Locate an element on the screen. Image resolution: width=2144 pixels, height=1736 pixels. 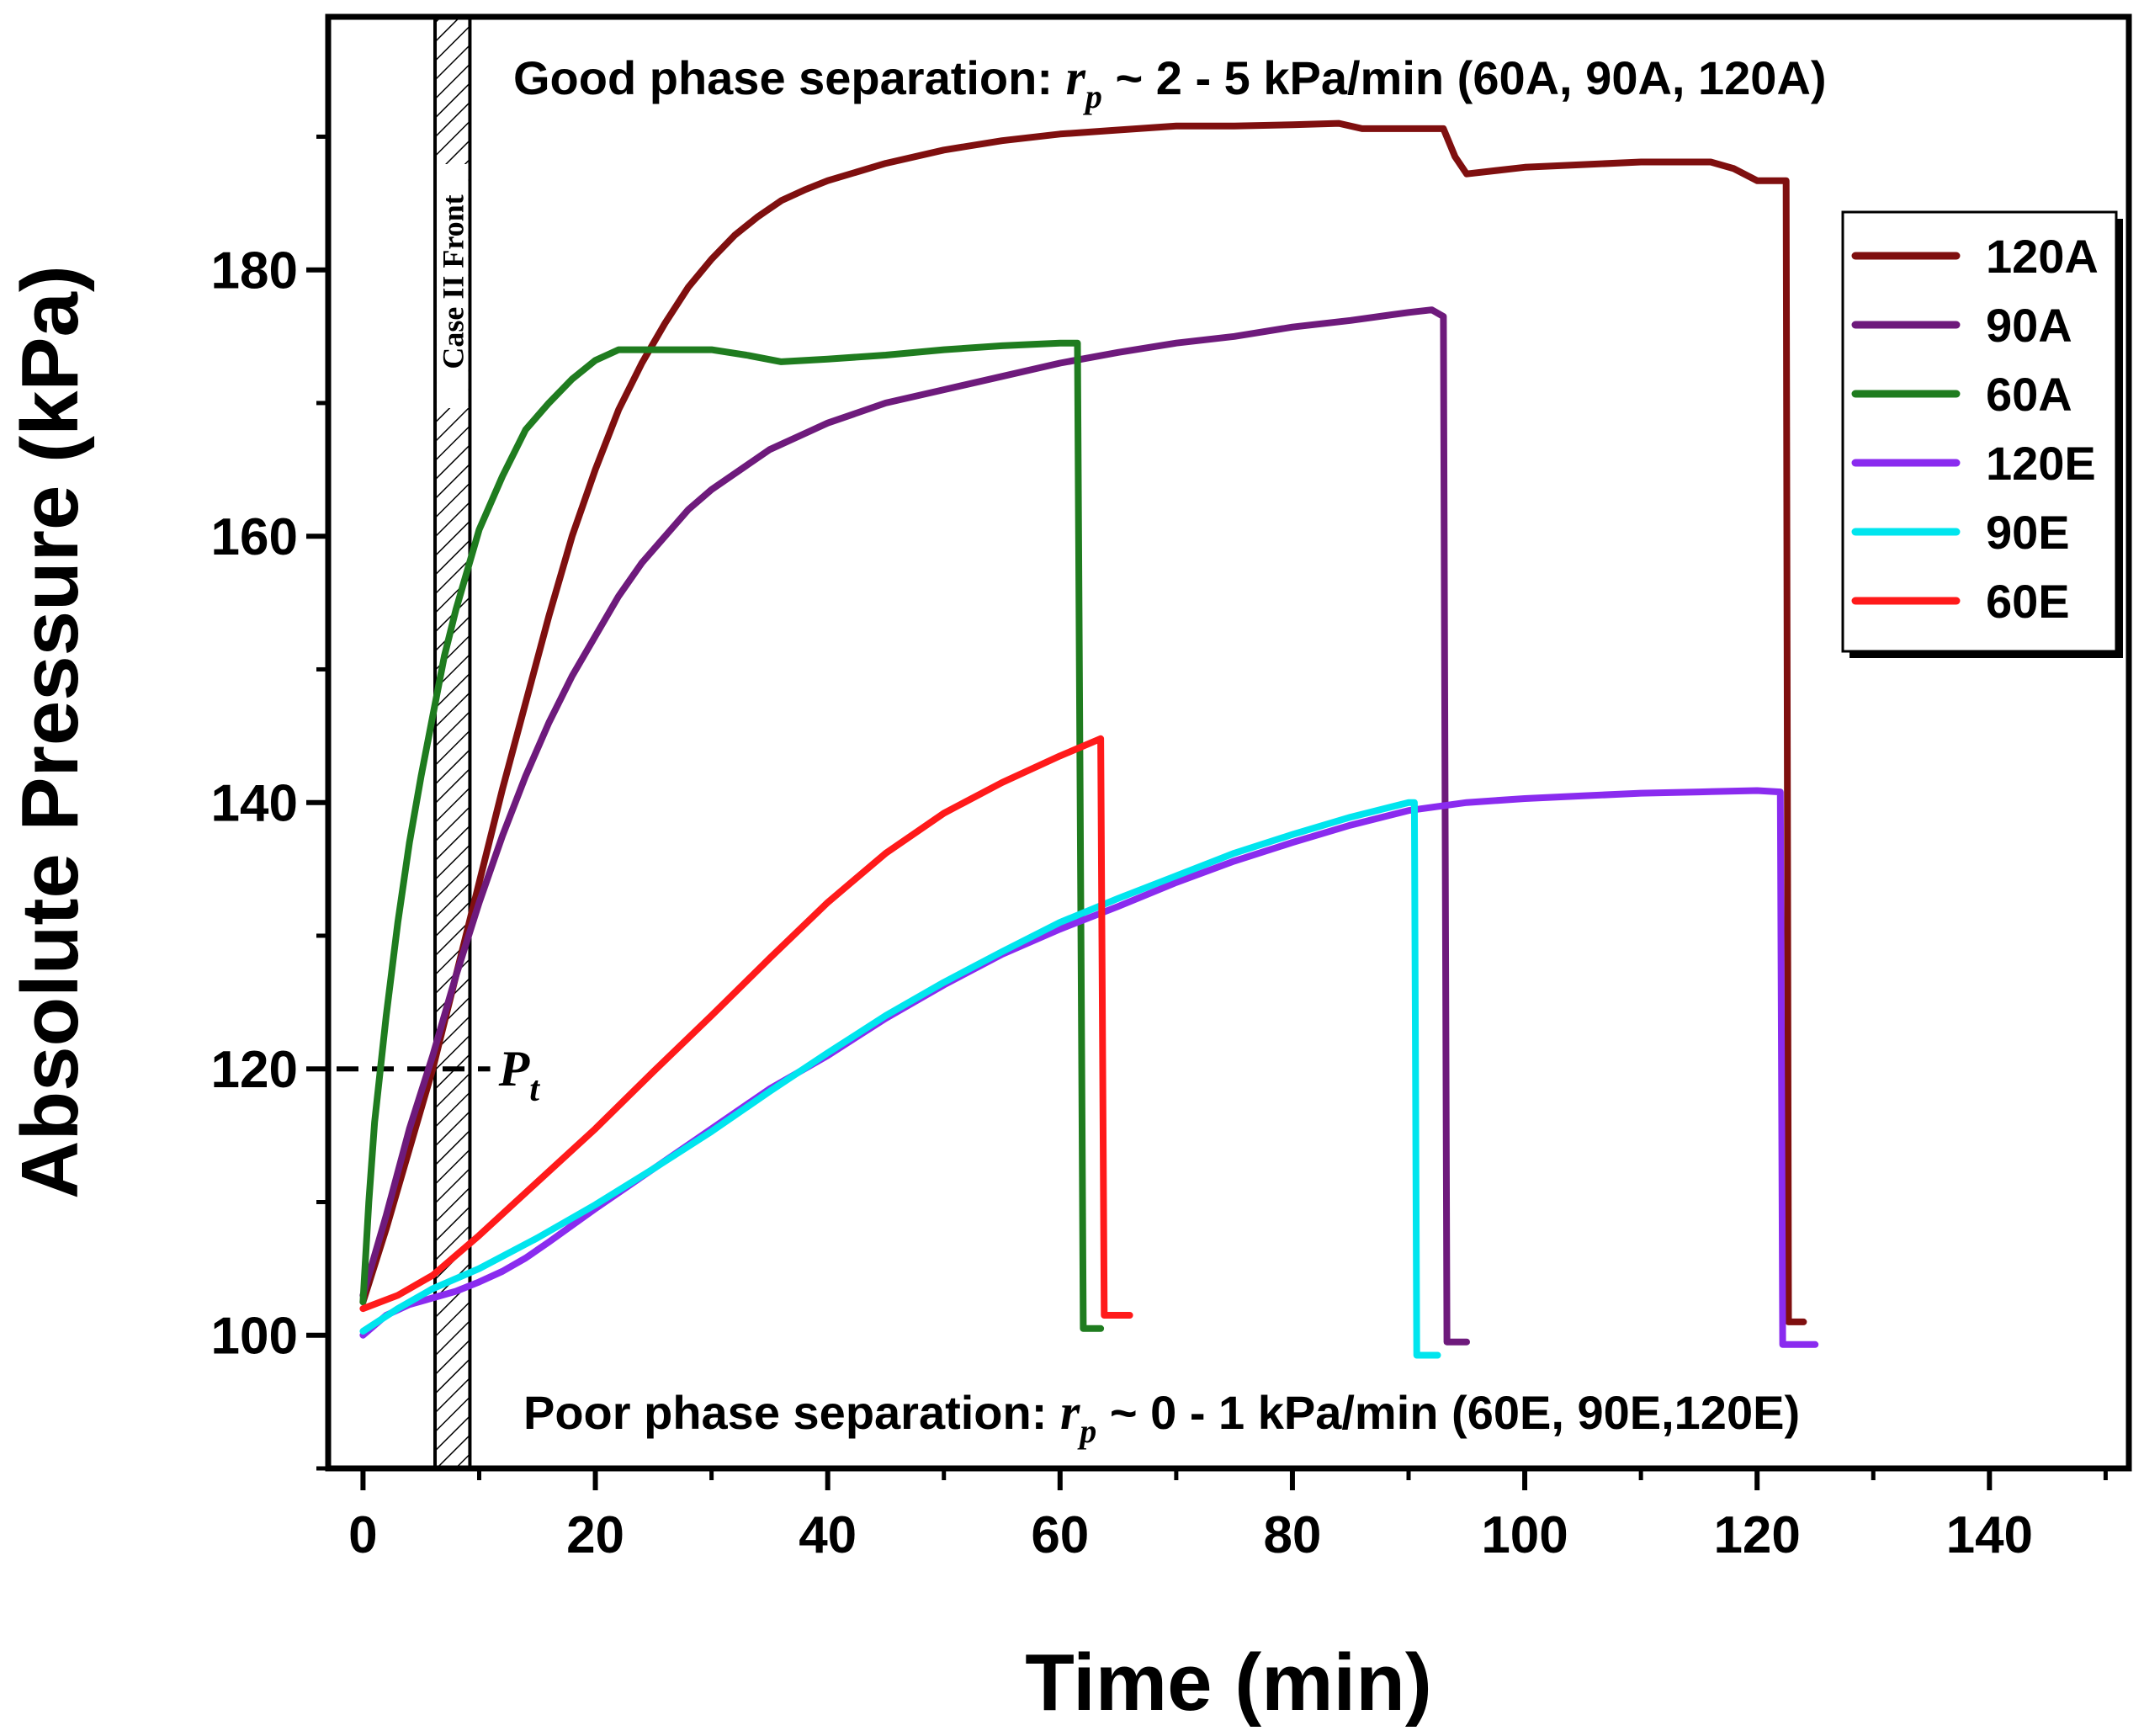
top-annotation-sub: p is located at coordinates (1092, 96).